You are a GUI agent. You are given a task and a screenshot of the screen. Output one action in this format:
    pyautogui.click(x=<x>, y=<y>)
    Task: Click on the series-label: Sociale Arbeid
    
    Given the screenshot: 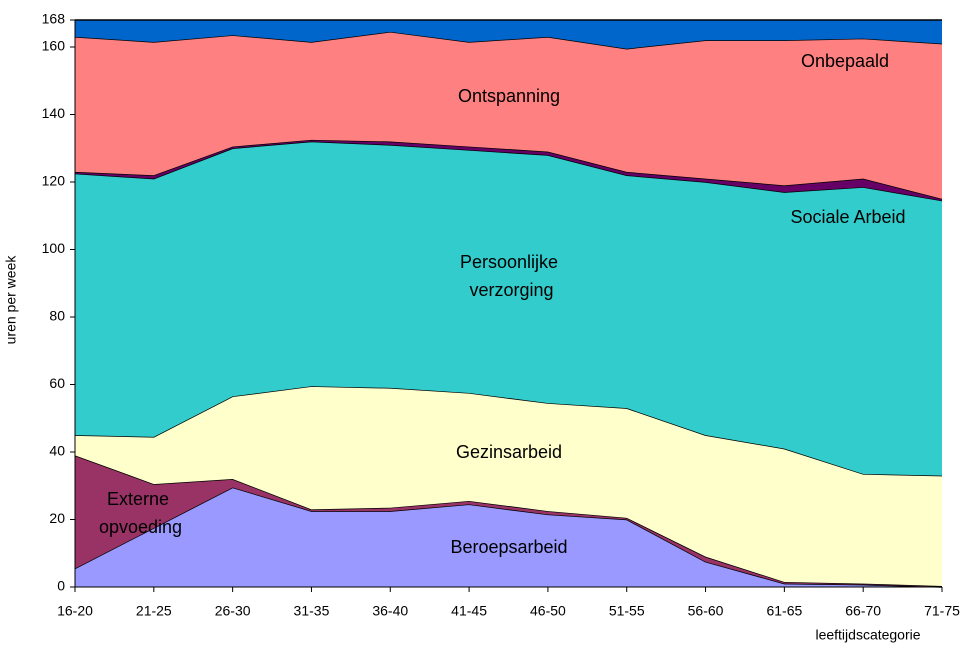 What is the action you would take?
    pyautogui.click(x=847, y=217)
    